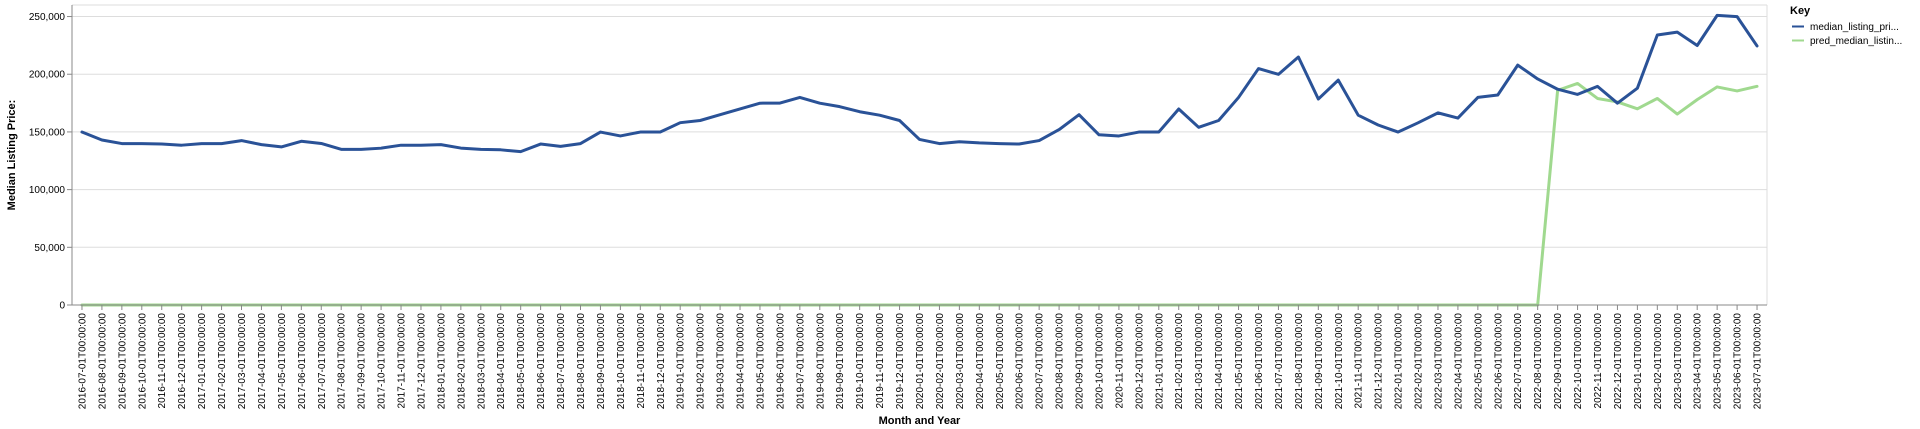  What do you see at coordinates (1179, 361) in the screenshot?
I see `x-tick-label: 2021-02-01T00:00:00` at bounding box center [1179, 361].